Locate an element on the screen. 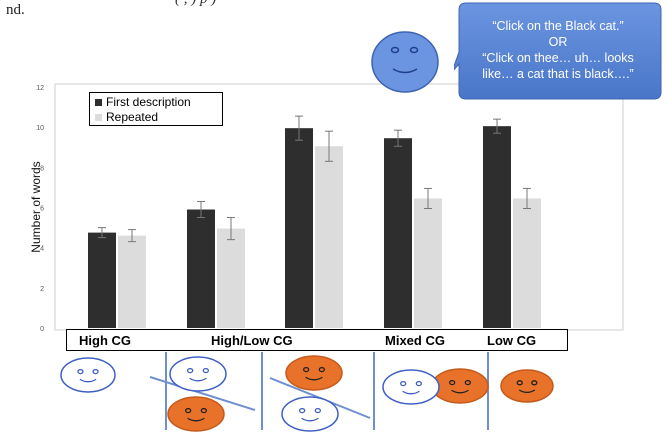 This screenshot has width=667, height=440. category-label-high-cg: High CG is located at coordinates (105, 340).